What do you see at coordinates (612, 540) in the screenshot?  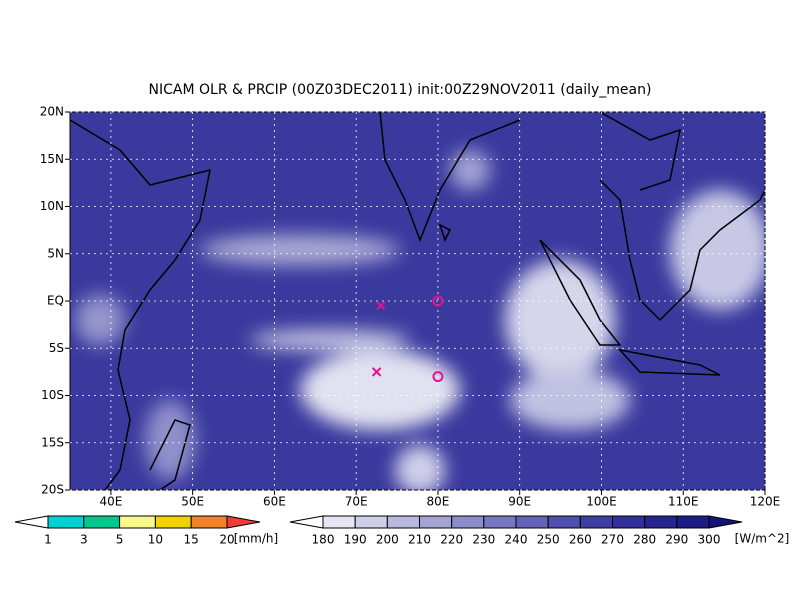 I see `colorbar-label: 270` at bounding box center [612, 540].